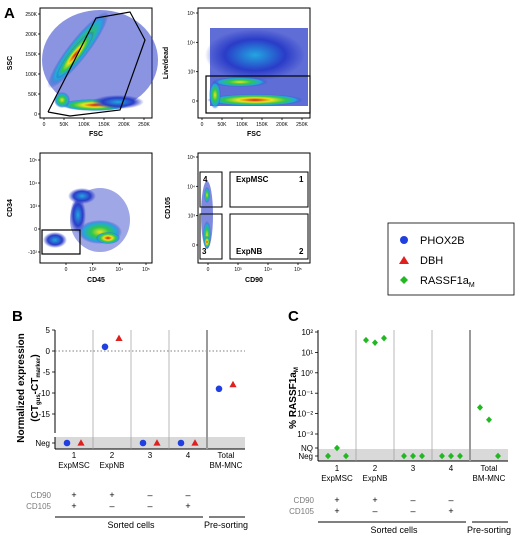  What do you see at coordinates (137, 510) in the screenshot?
I see `markers-table-b: CD90 + + – –CD105 + – – +Sorted cells Pre-sorting` at bounding box center [137, 510].